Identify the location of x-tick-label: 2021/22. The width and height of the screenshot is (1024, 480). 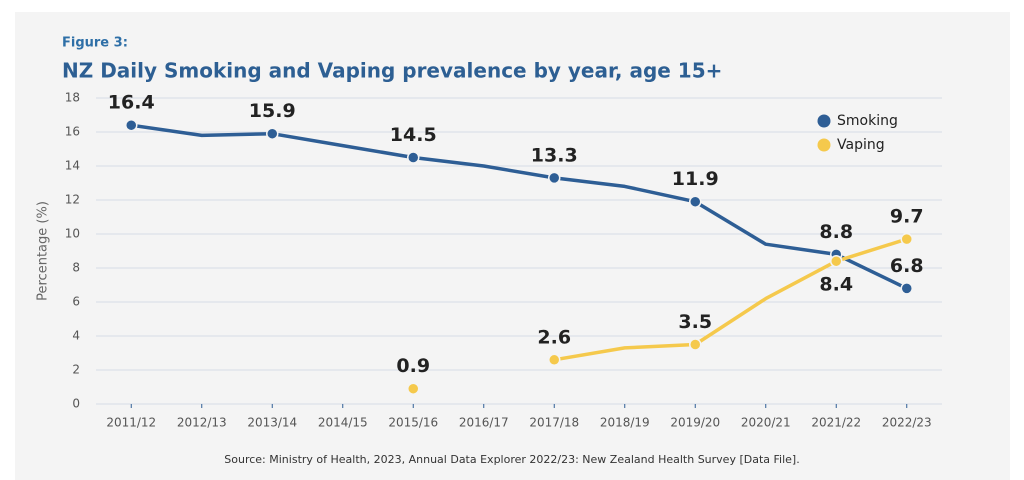
(836, 423).